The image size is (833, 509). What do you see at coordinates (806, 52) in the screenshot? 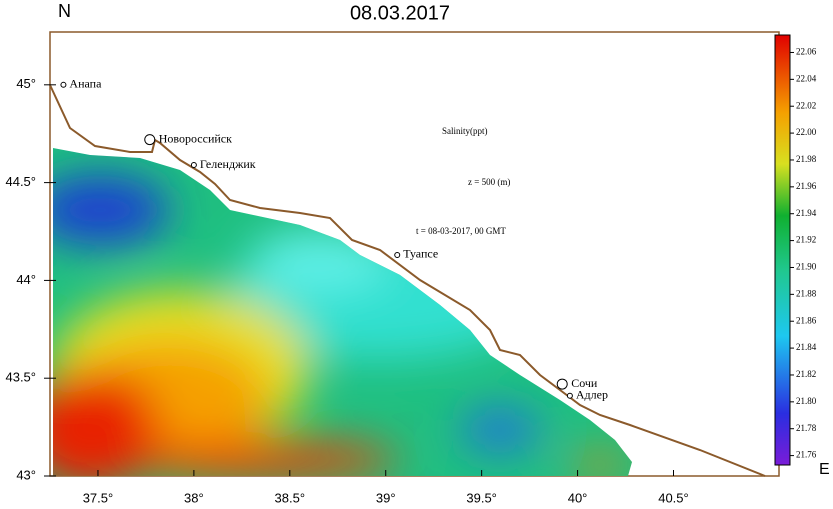
I see `colorbar-tick-label: 22.06` at bounding box center [806, 52].